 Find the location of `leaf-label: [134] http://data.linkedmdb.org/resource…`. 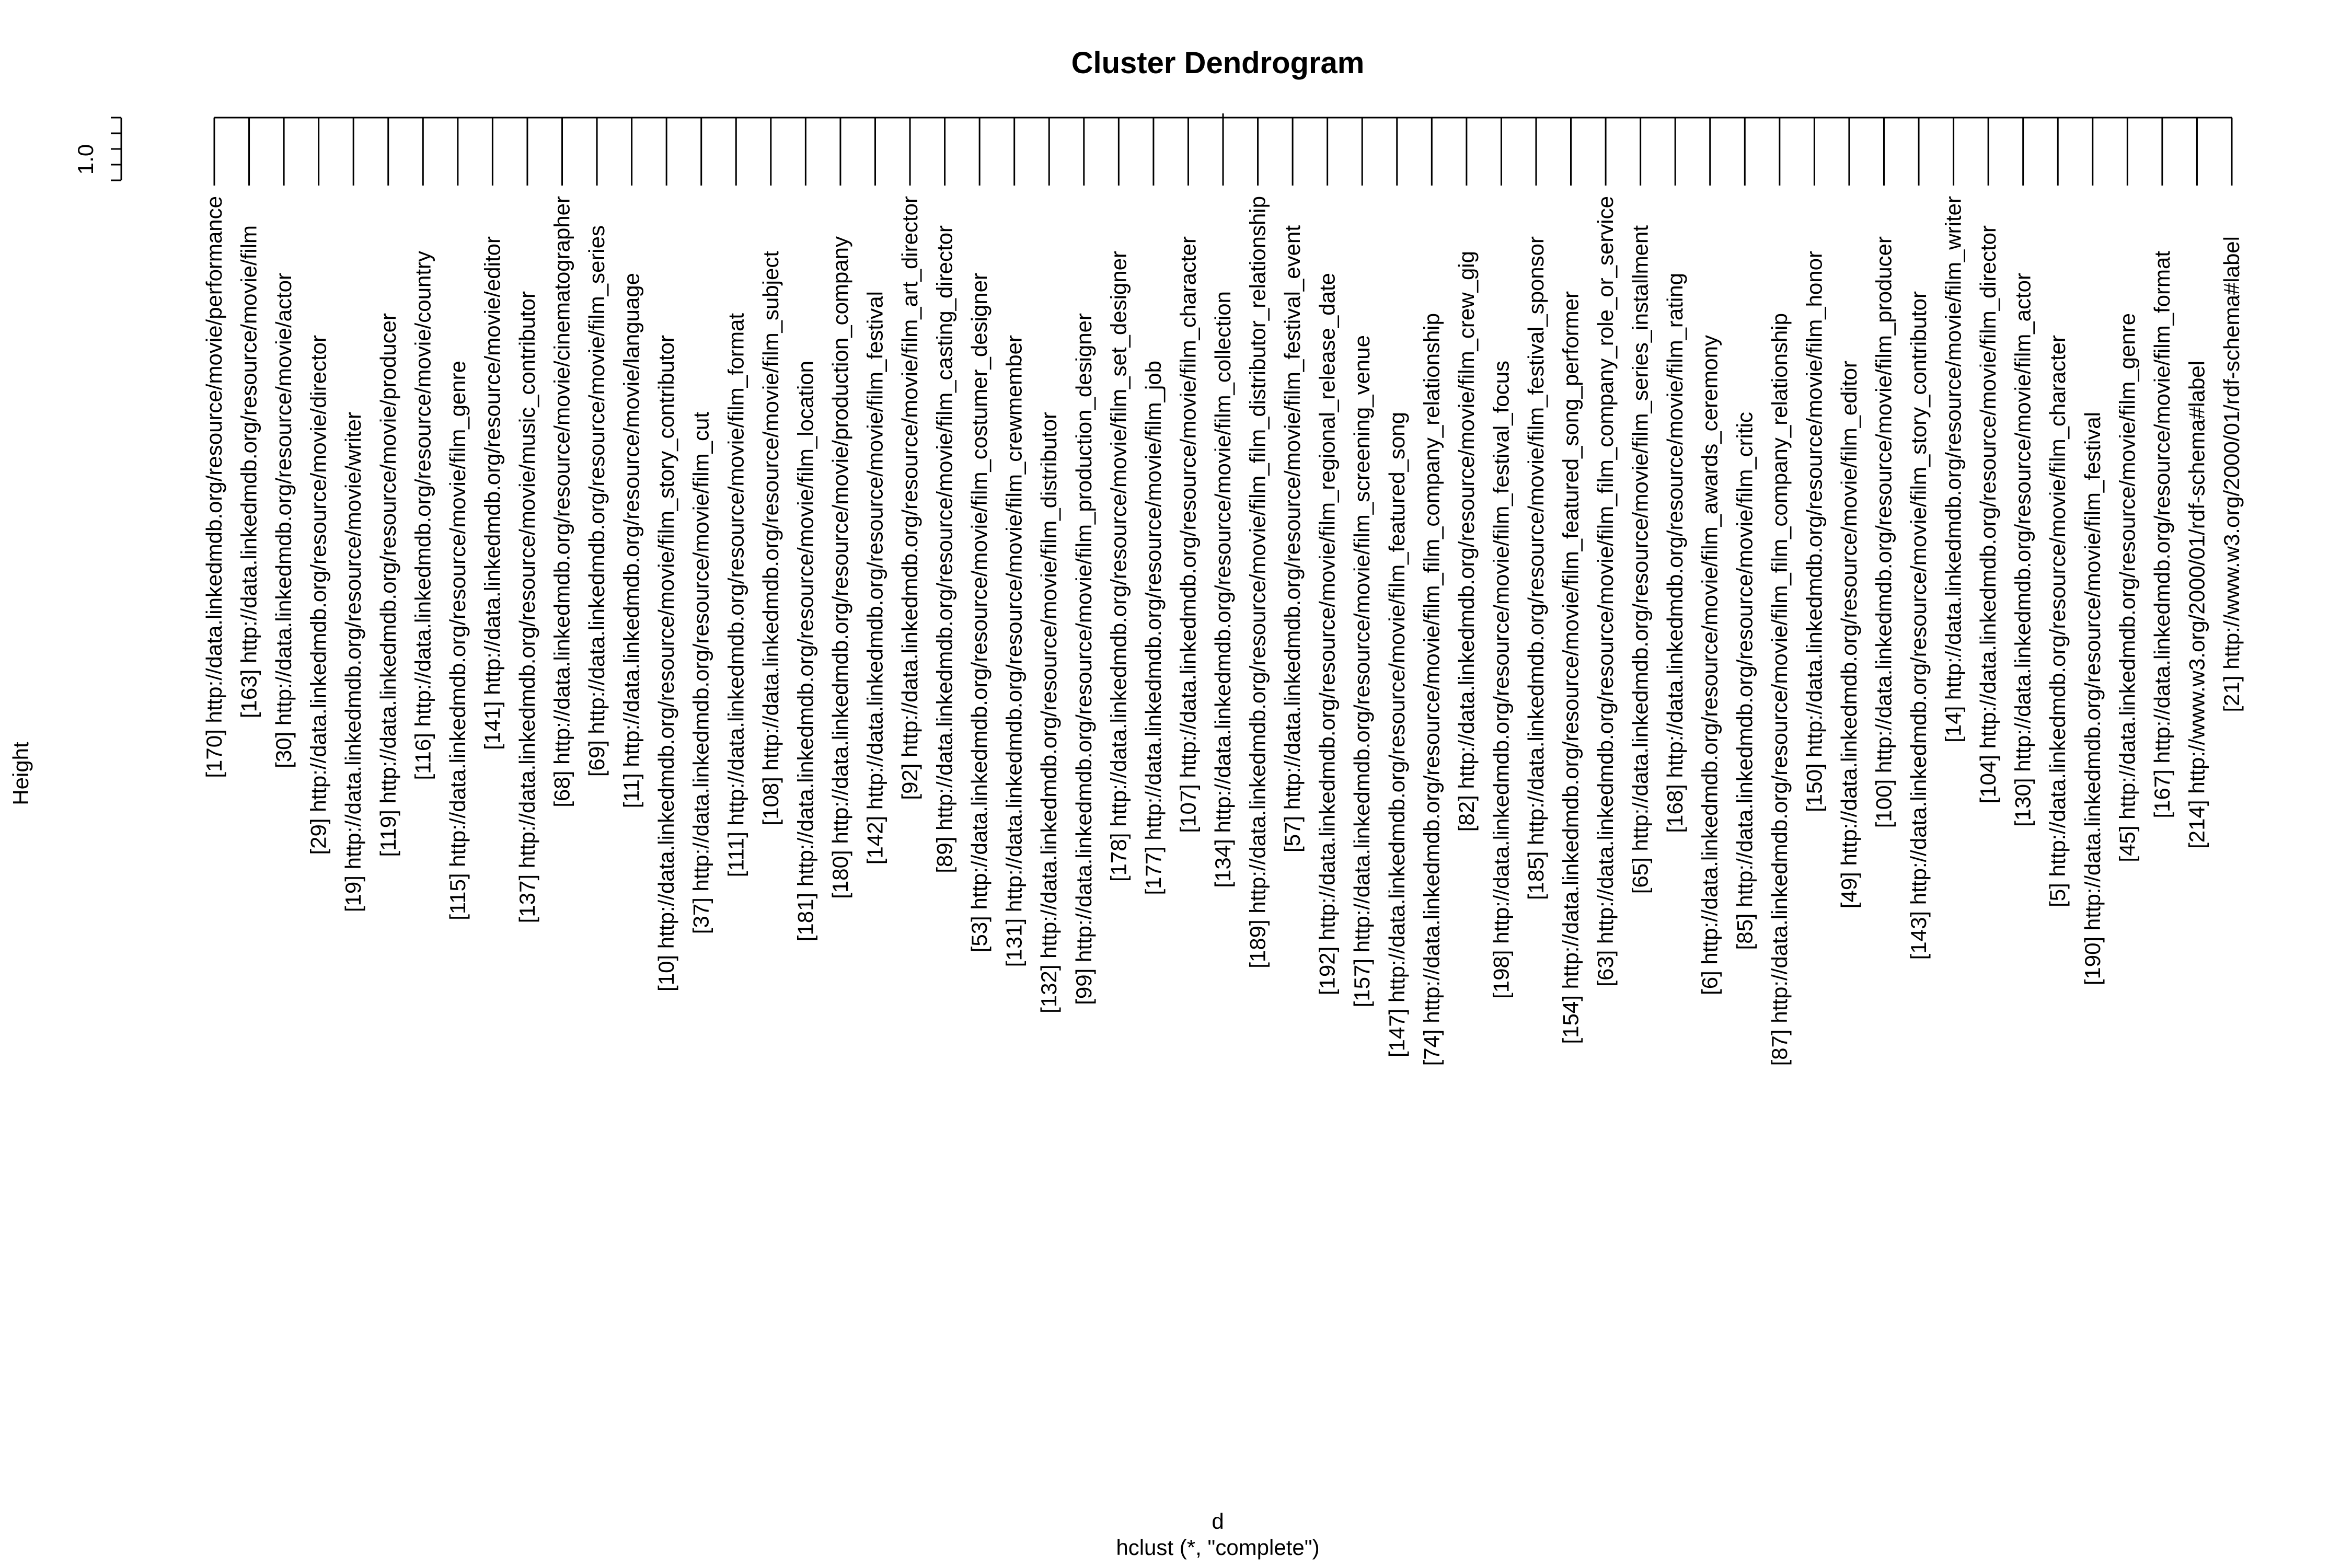

leaf-label: [134] http://data.linkedmdb.org/resource… is located at coordinates (1222, 589).